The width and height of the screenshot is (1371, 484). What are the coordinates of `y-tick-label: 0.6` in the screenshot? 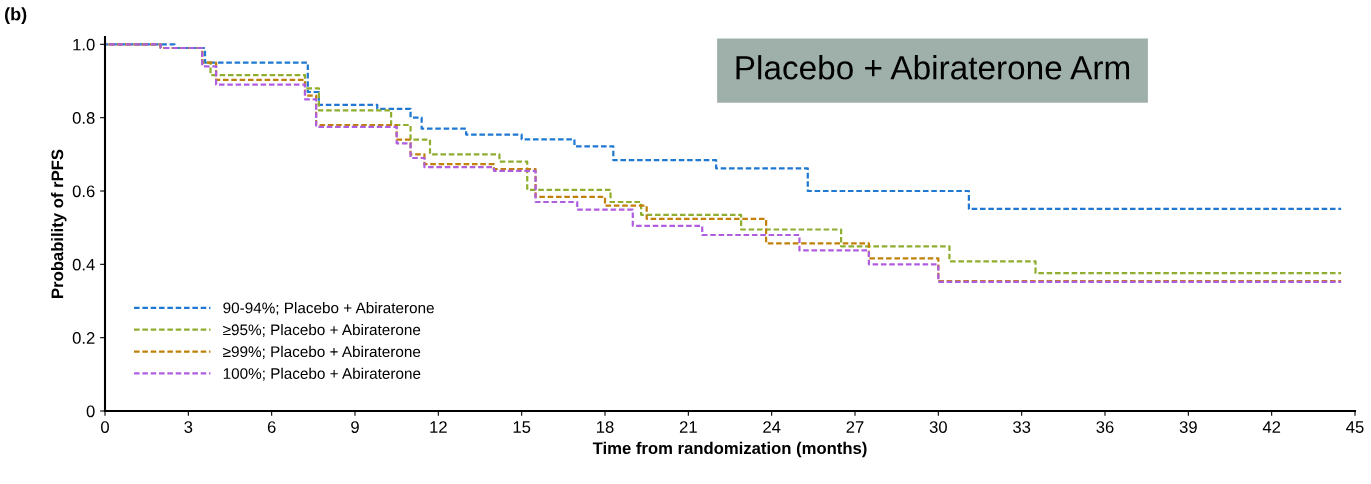 It's located at (83, 191).